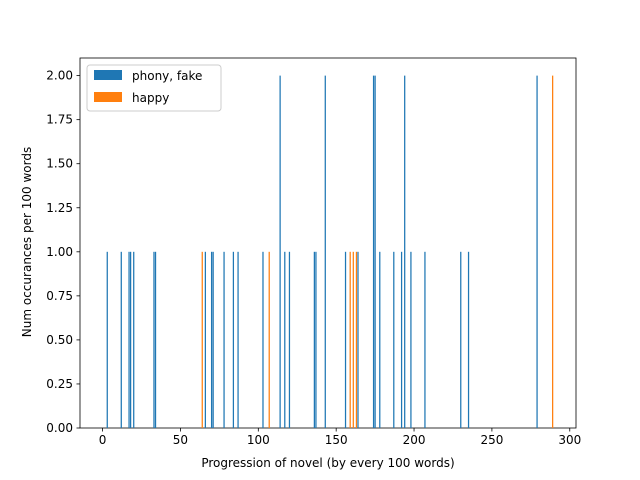 The height and width of the screenshot is (480, 640). What do you see at coordinates (59, 208) in the screenshot?
I see `y-tick-label: 1.25` at bounding box center [59, 208].